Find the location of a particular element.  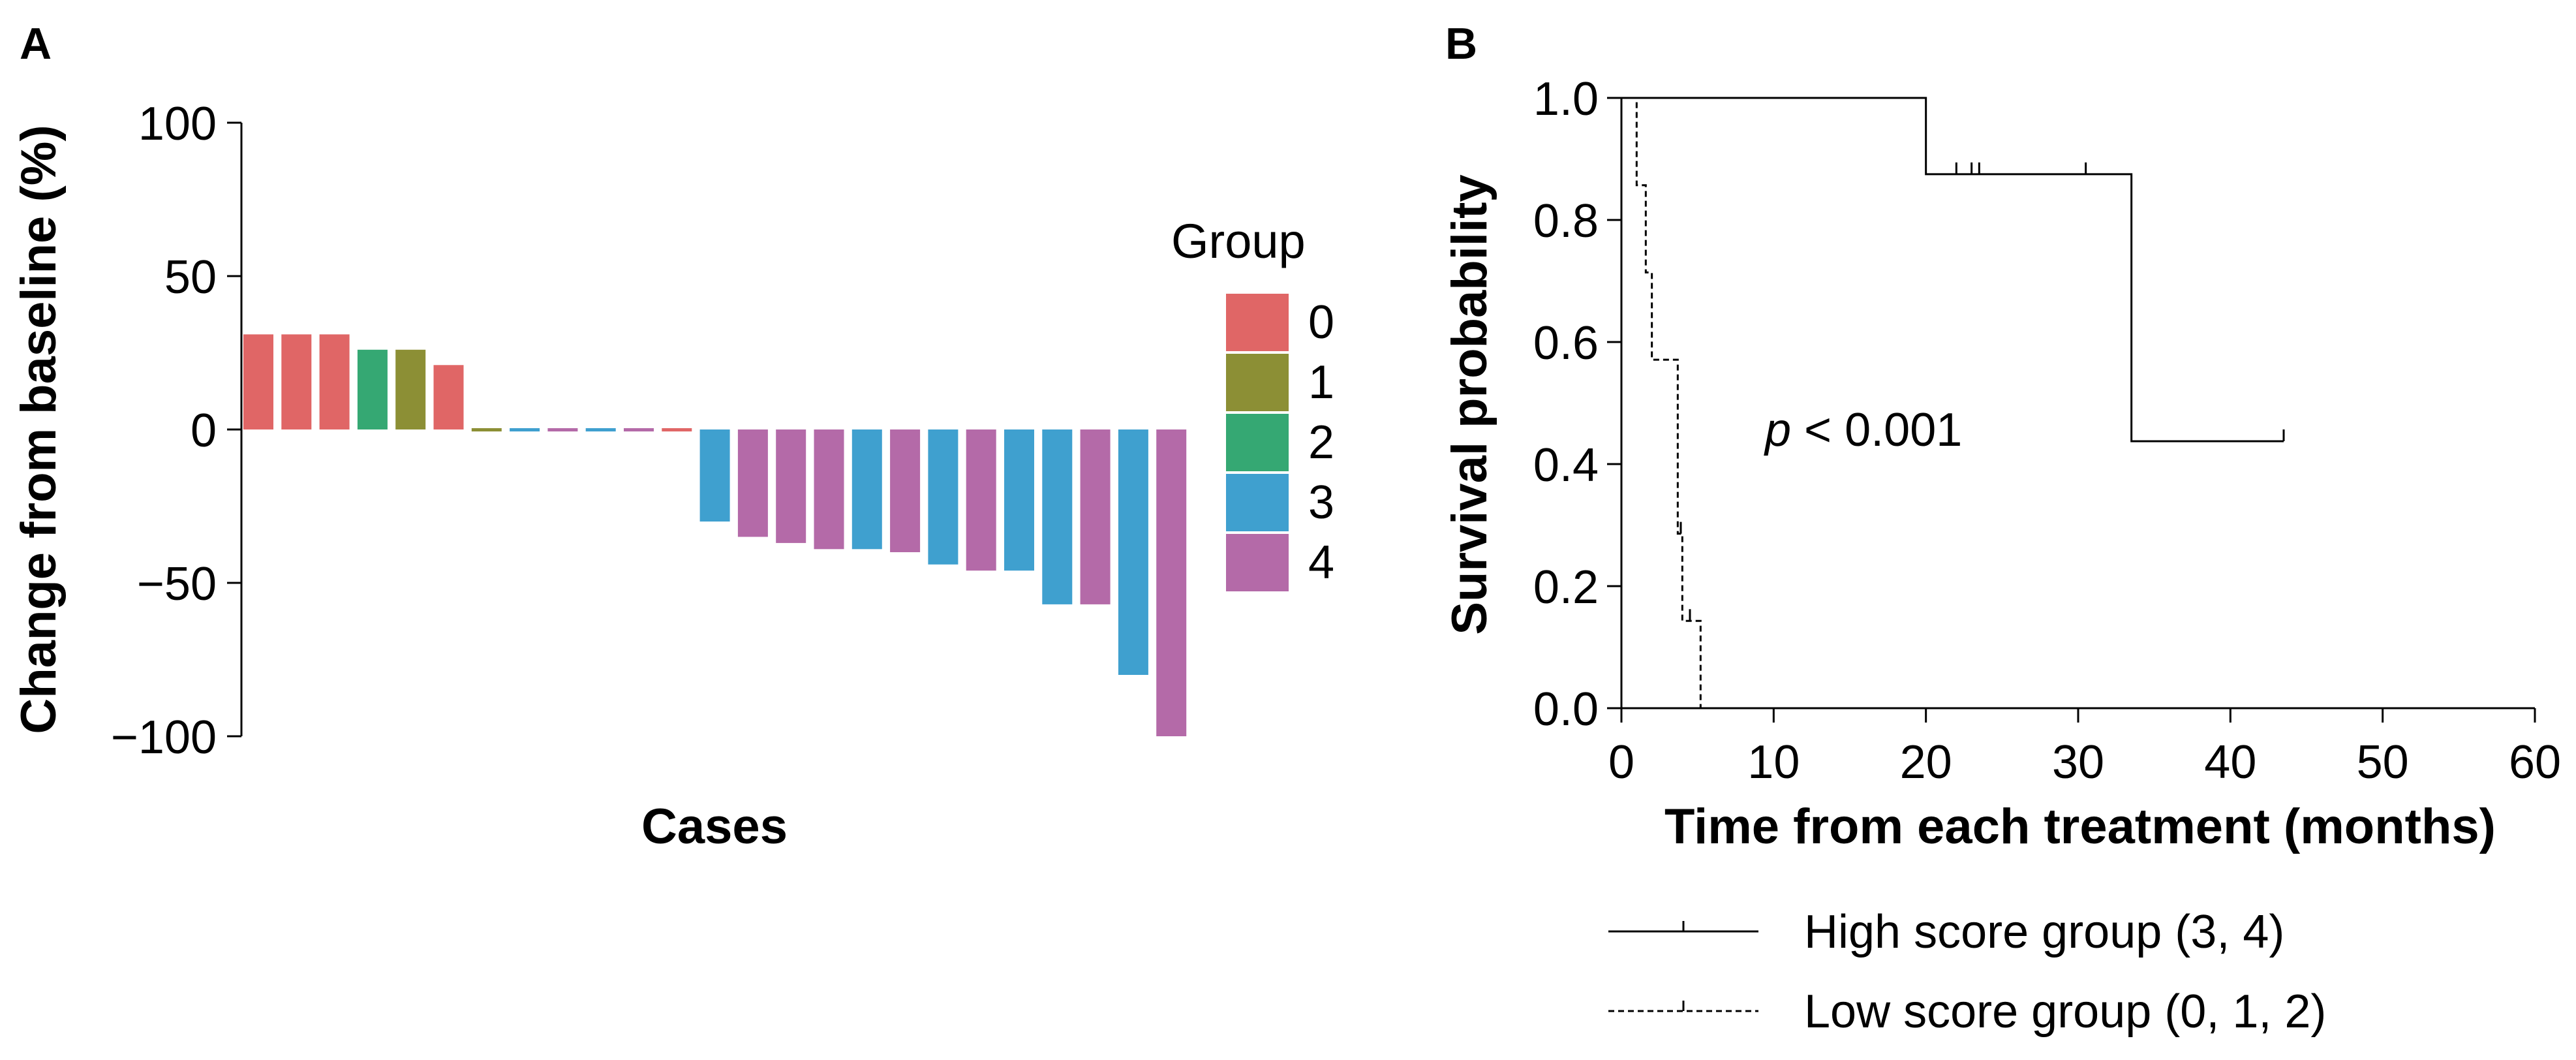

survival-curves is located at coordinates (1953, 402).